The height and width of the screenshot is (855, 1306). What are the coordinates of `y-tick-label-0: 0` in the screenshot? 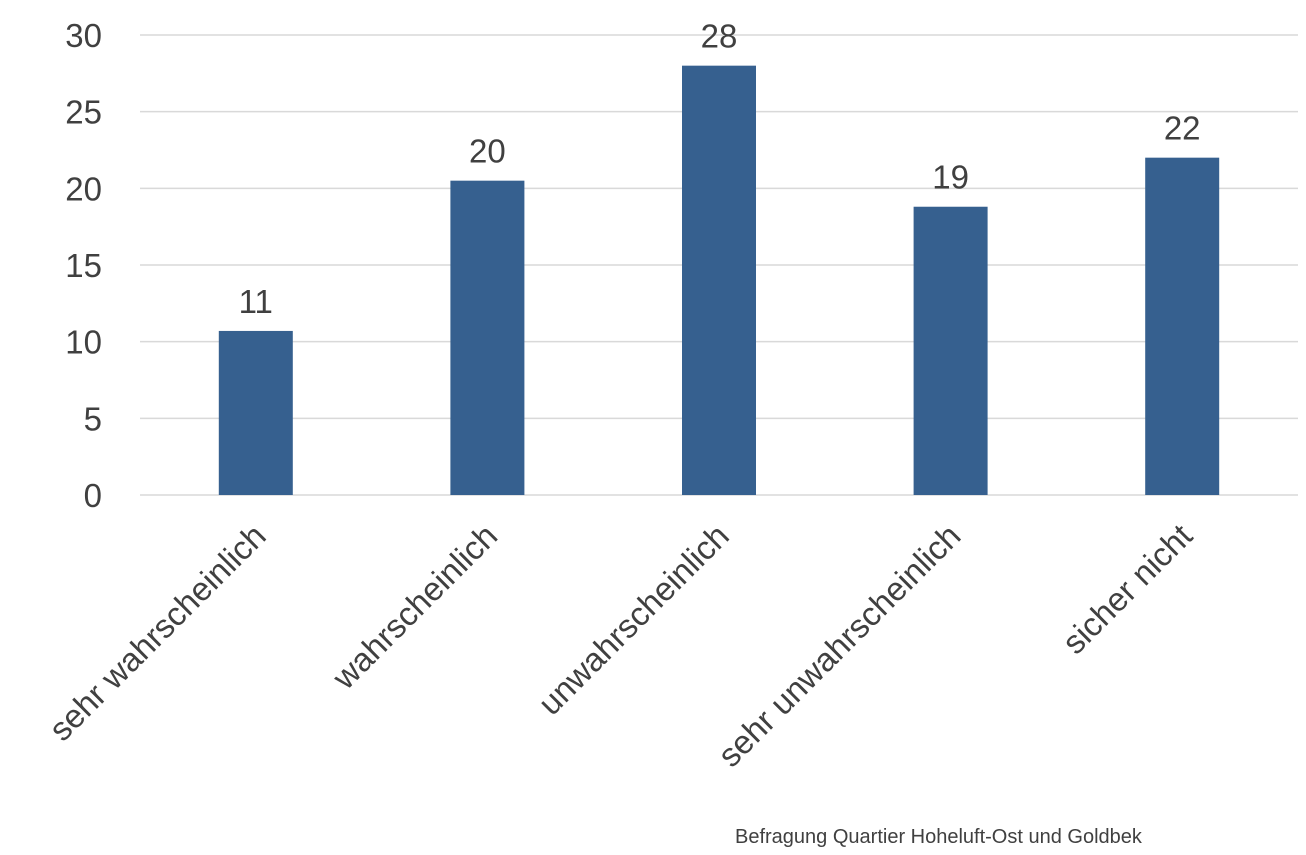 It's located at (93, 495).